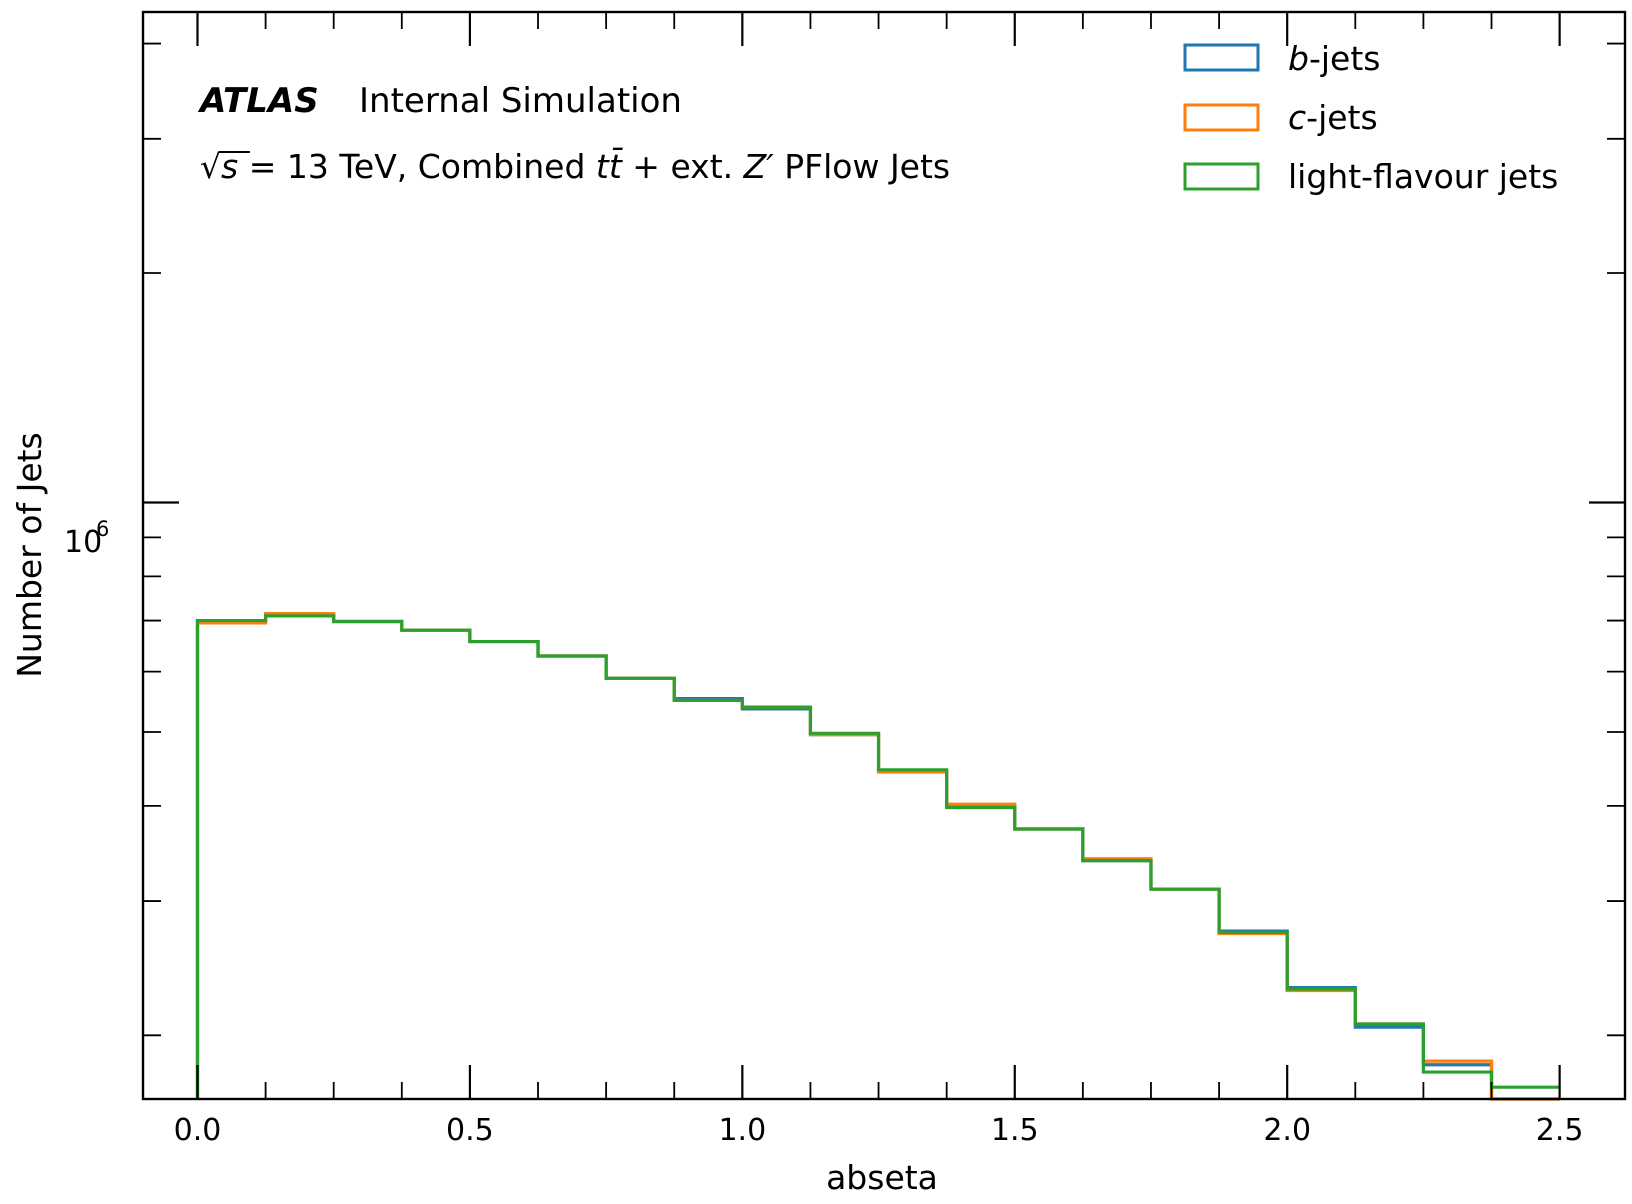 The image size is (1632, 1204). What do you see at coordinates (1342, 117) in the screenshot?
I see `legend-label-c-jets-rest: -jets` at bounding box center [1342, 117].